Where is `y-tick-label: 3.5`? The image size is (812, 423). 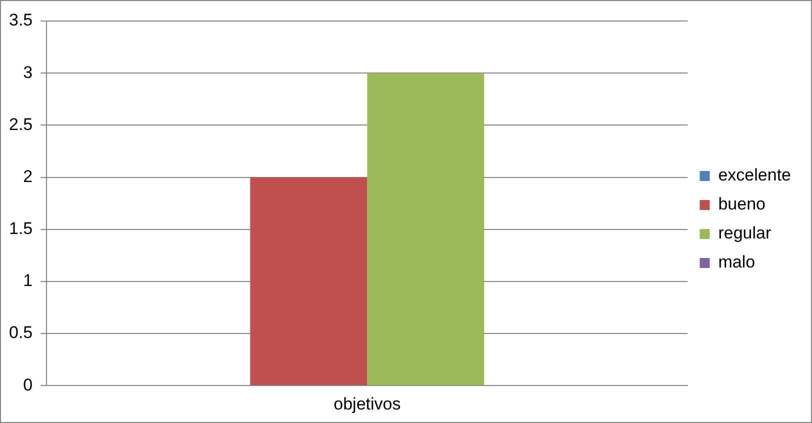
y-tick-label: 3.5 is located at coordinates (20, 20).